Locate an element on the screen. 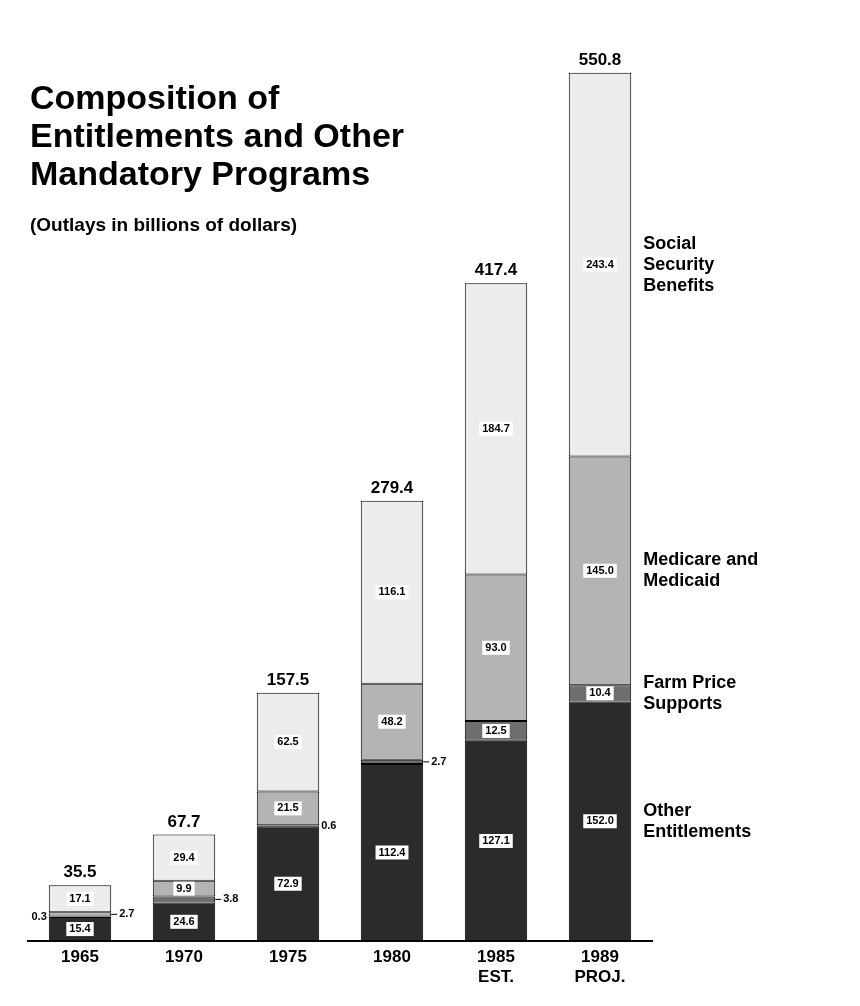  data-label: 15.4 is located at coordinates (80, 928).